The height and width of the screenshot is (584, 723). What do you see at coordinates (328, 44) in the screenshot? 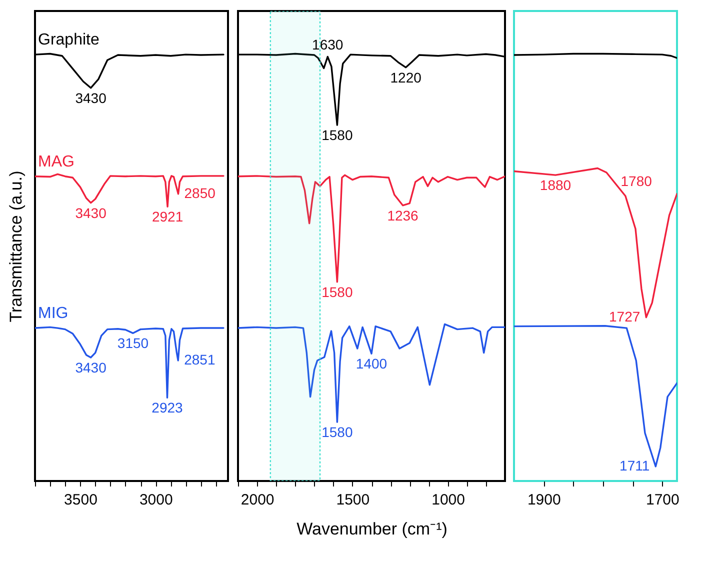
I see `annotation: 1630` at bounding box center [328, 44].